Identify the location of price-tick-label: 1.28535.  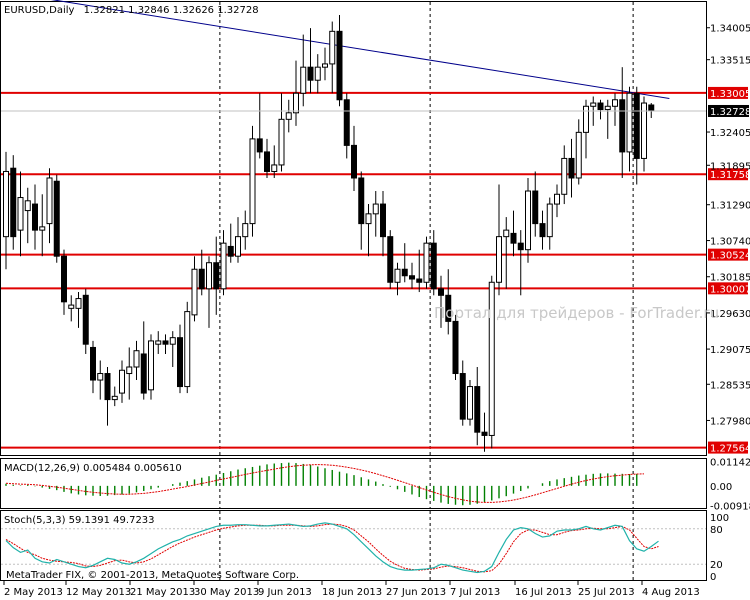
(730, 385).